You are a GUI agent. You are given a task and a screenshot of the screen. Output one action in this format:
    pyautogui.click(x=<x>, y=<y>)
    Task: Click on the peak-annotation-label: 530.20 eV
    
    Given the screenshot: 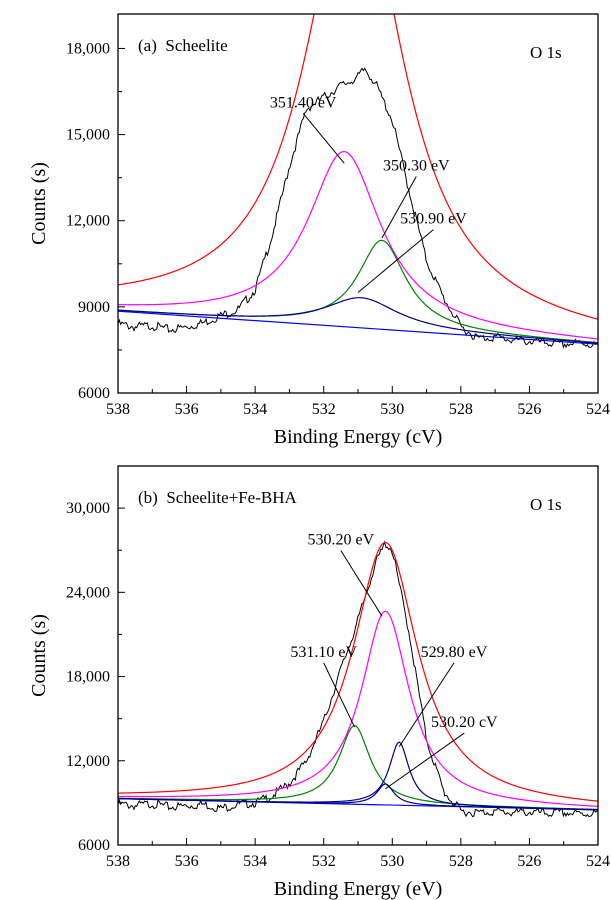 What is the action you would take?
    pyautogui.click(x=341, y=540)
    